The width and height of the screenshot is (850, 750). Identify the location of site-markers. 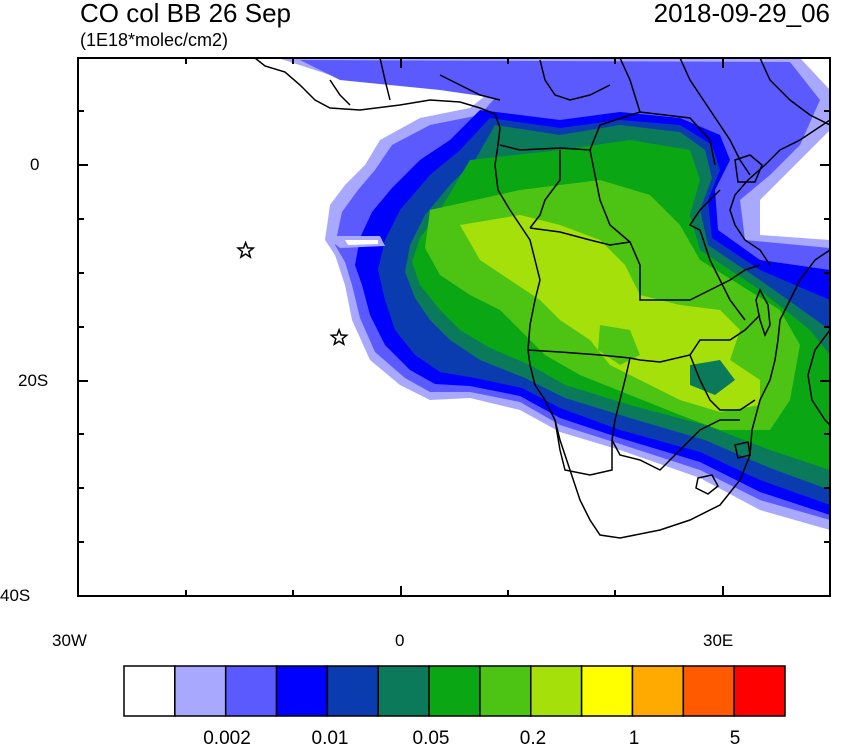
(292, 293).